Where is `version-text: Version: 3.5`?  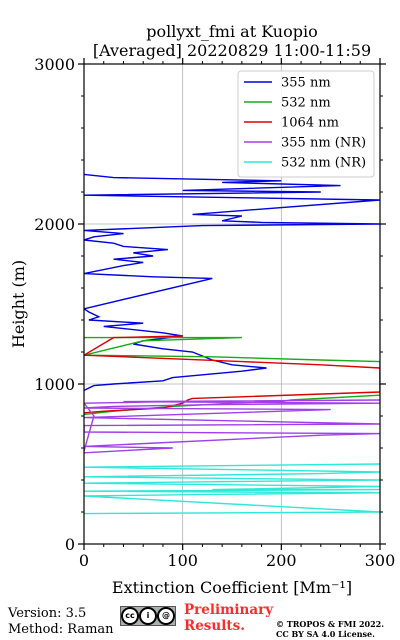
version-text: Version: 3.5 is located at coordinates (47, 613).